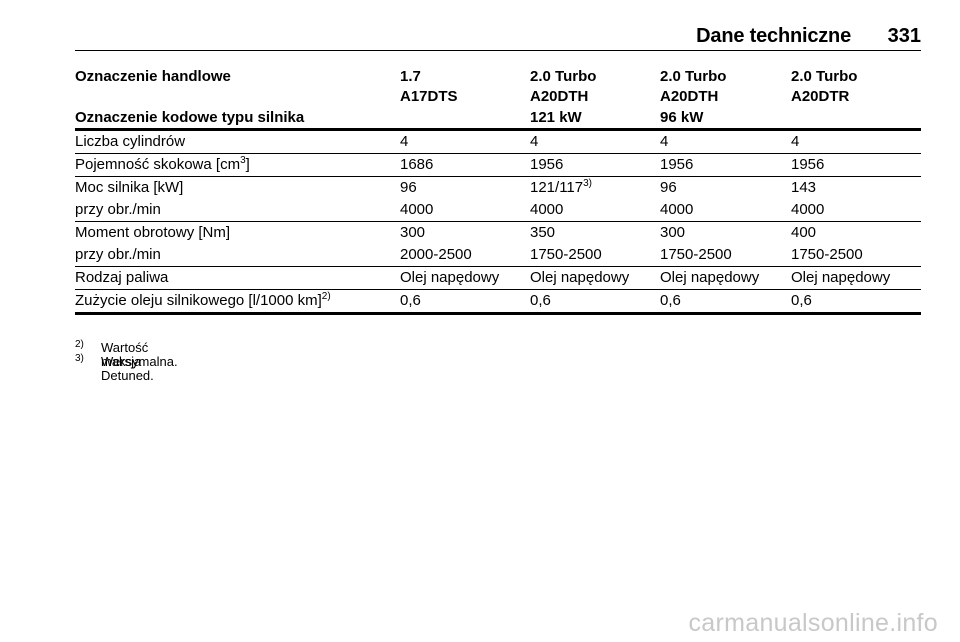 The width and height of the screenshot is (960, 642). Describe the element at coordinates (856, 98) in the screenshot. I see `column-header: 2.0 Turbo A20DTR` at that location.